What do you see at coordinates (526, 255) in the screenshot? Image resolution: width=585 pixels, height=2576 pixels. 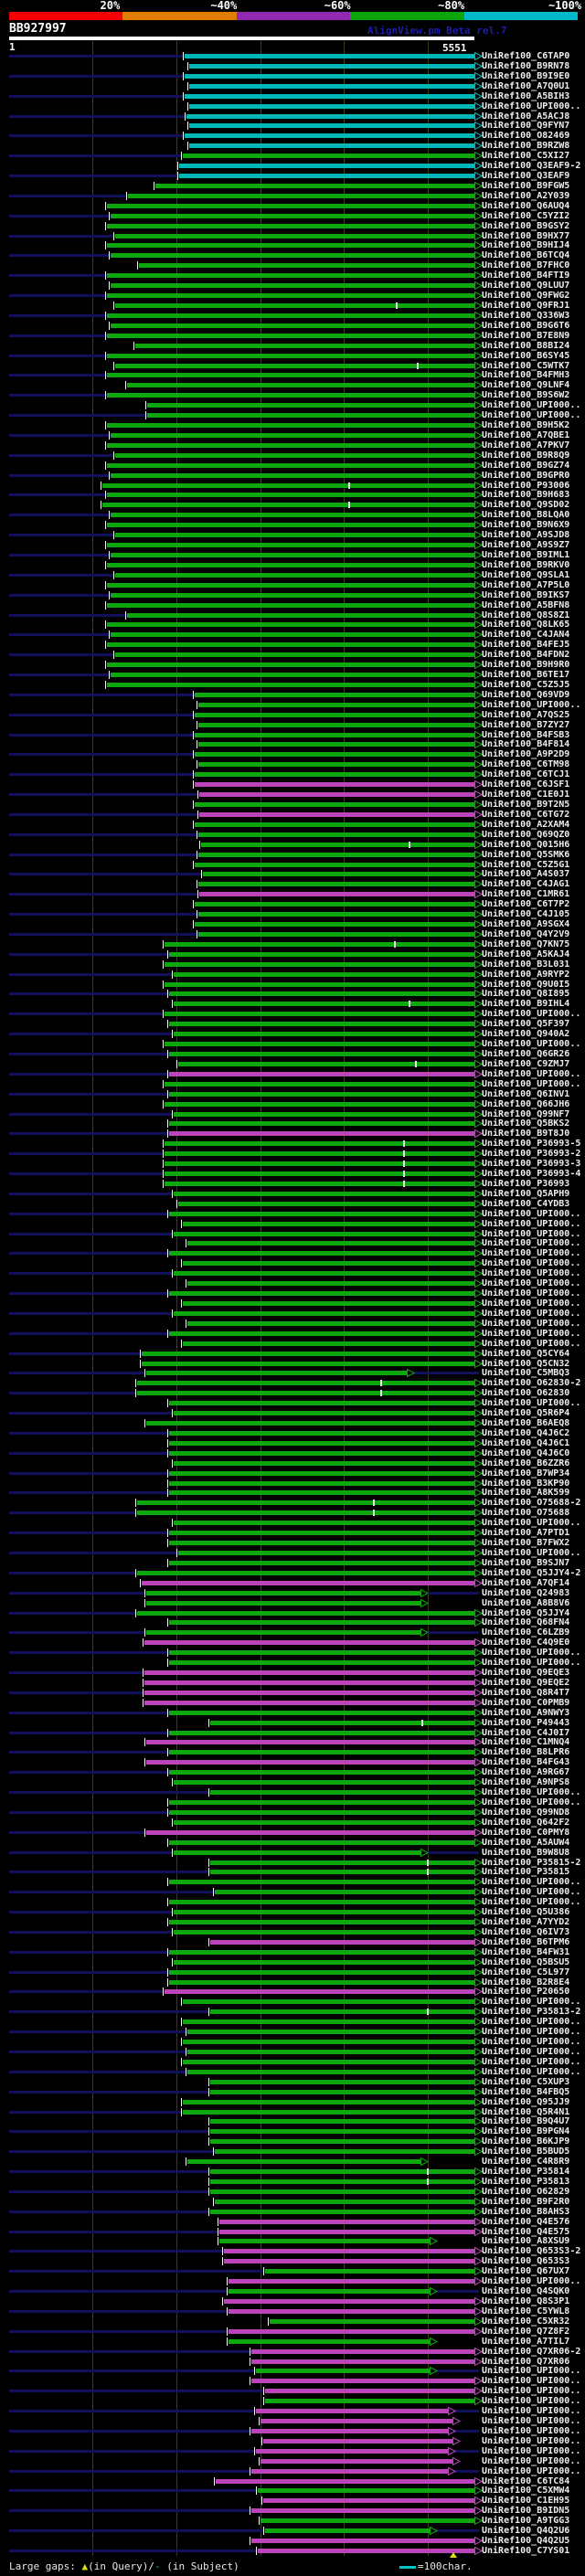 I see `hit-label: UniRef100_B6TCQ4` at bounding box center [526, 255].